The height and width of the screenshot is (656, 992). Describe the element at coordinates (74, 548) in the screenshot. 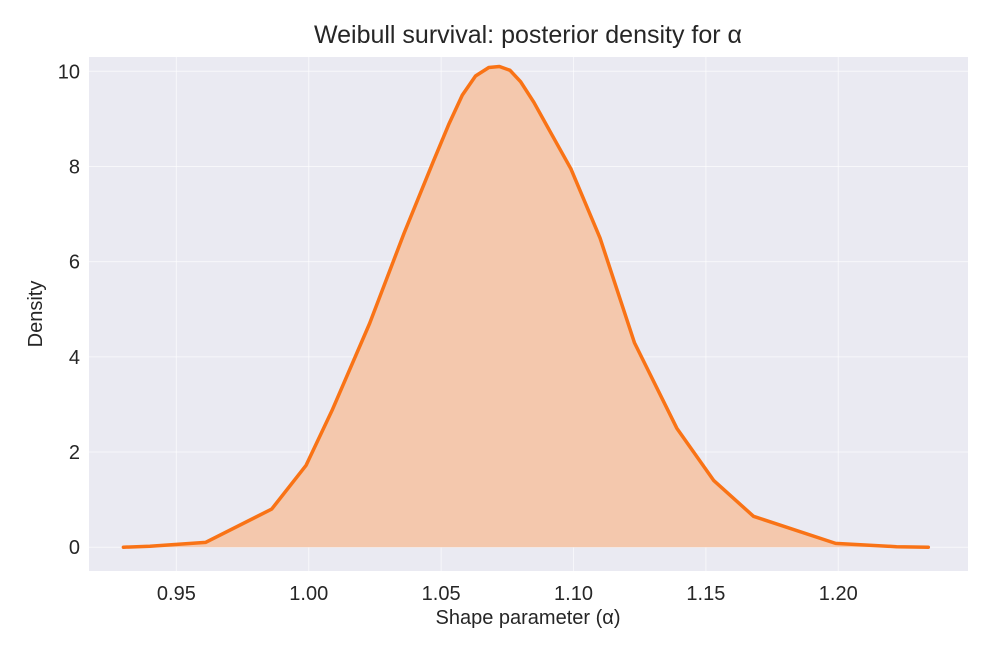

I see `y-tick-label: 0` at that location.